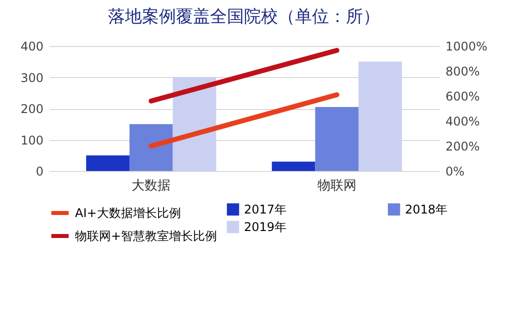  I want to click on legend-label: AI+大数据增长比例, so click(128, 213).